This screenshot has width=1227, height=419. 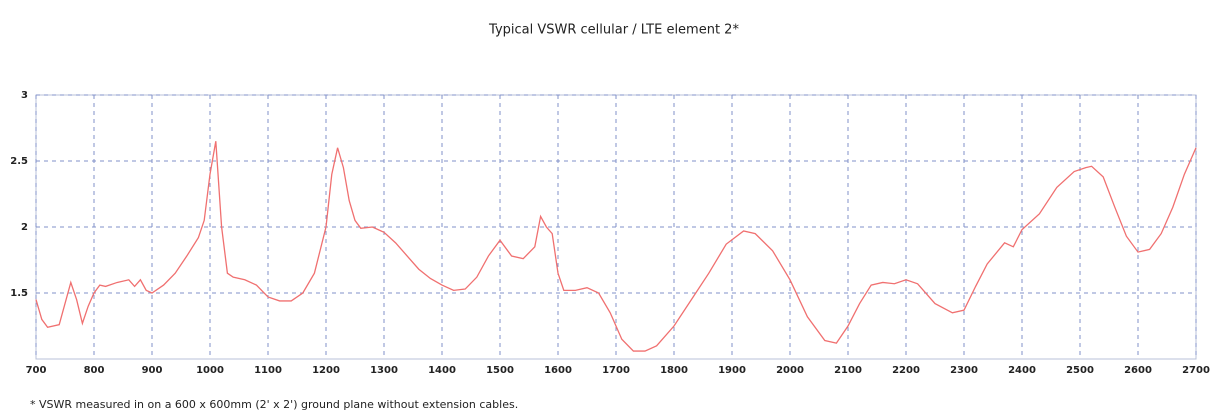 What do you see at coordinates (1196, 370) in the screenshot?
I see `x-tick-label: 2700` at bounding box center [1196, 370].